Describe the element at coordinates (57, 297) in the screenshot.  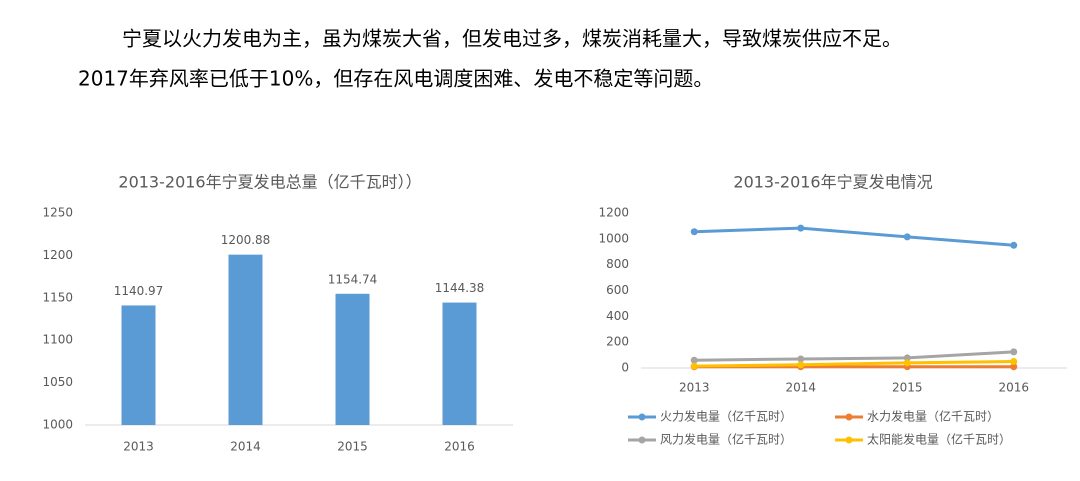
I see `y-tick-label: 1150` at that location.